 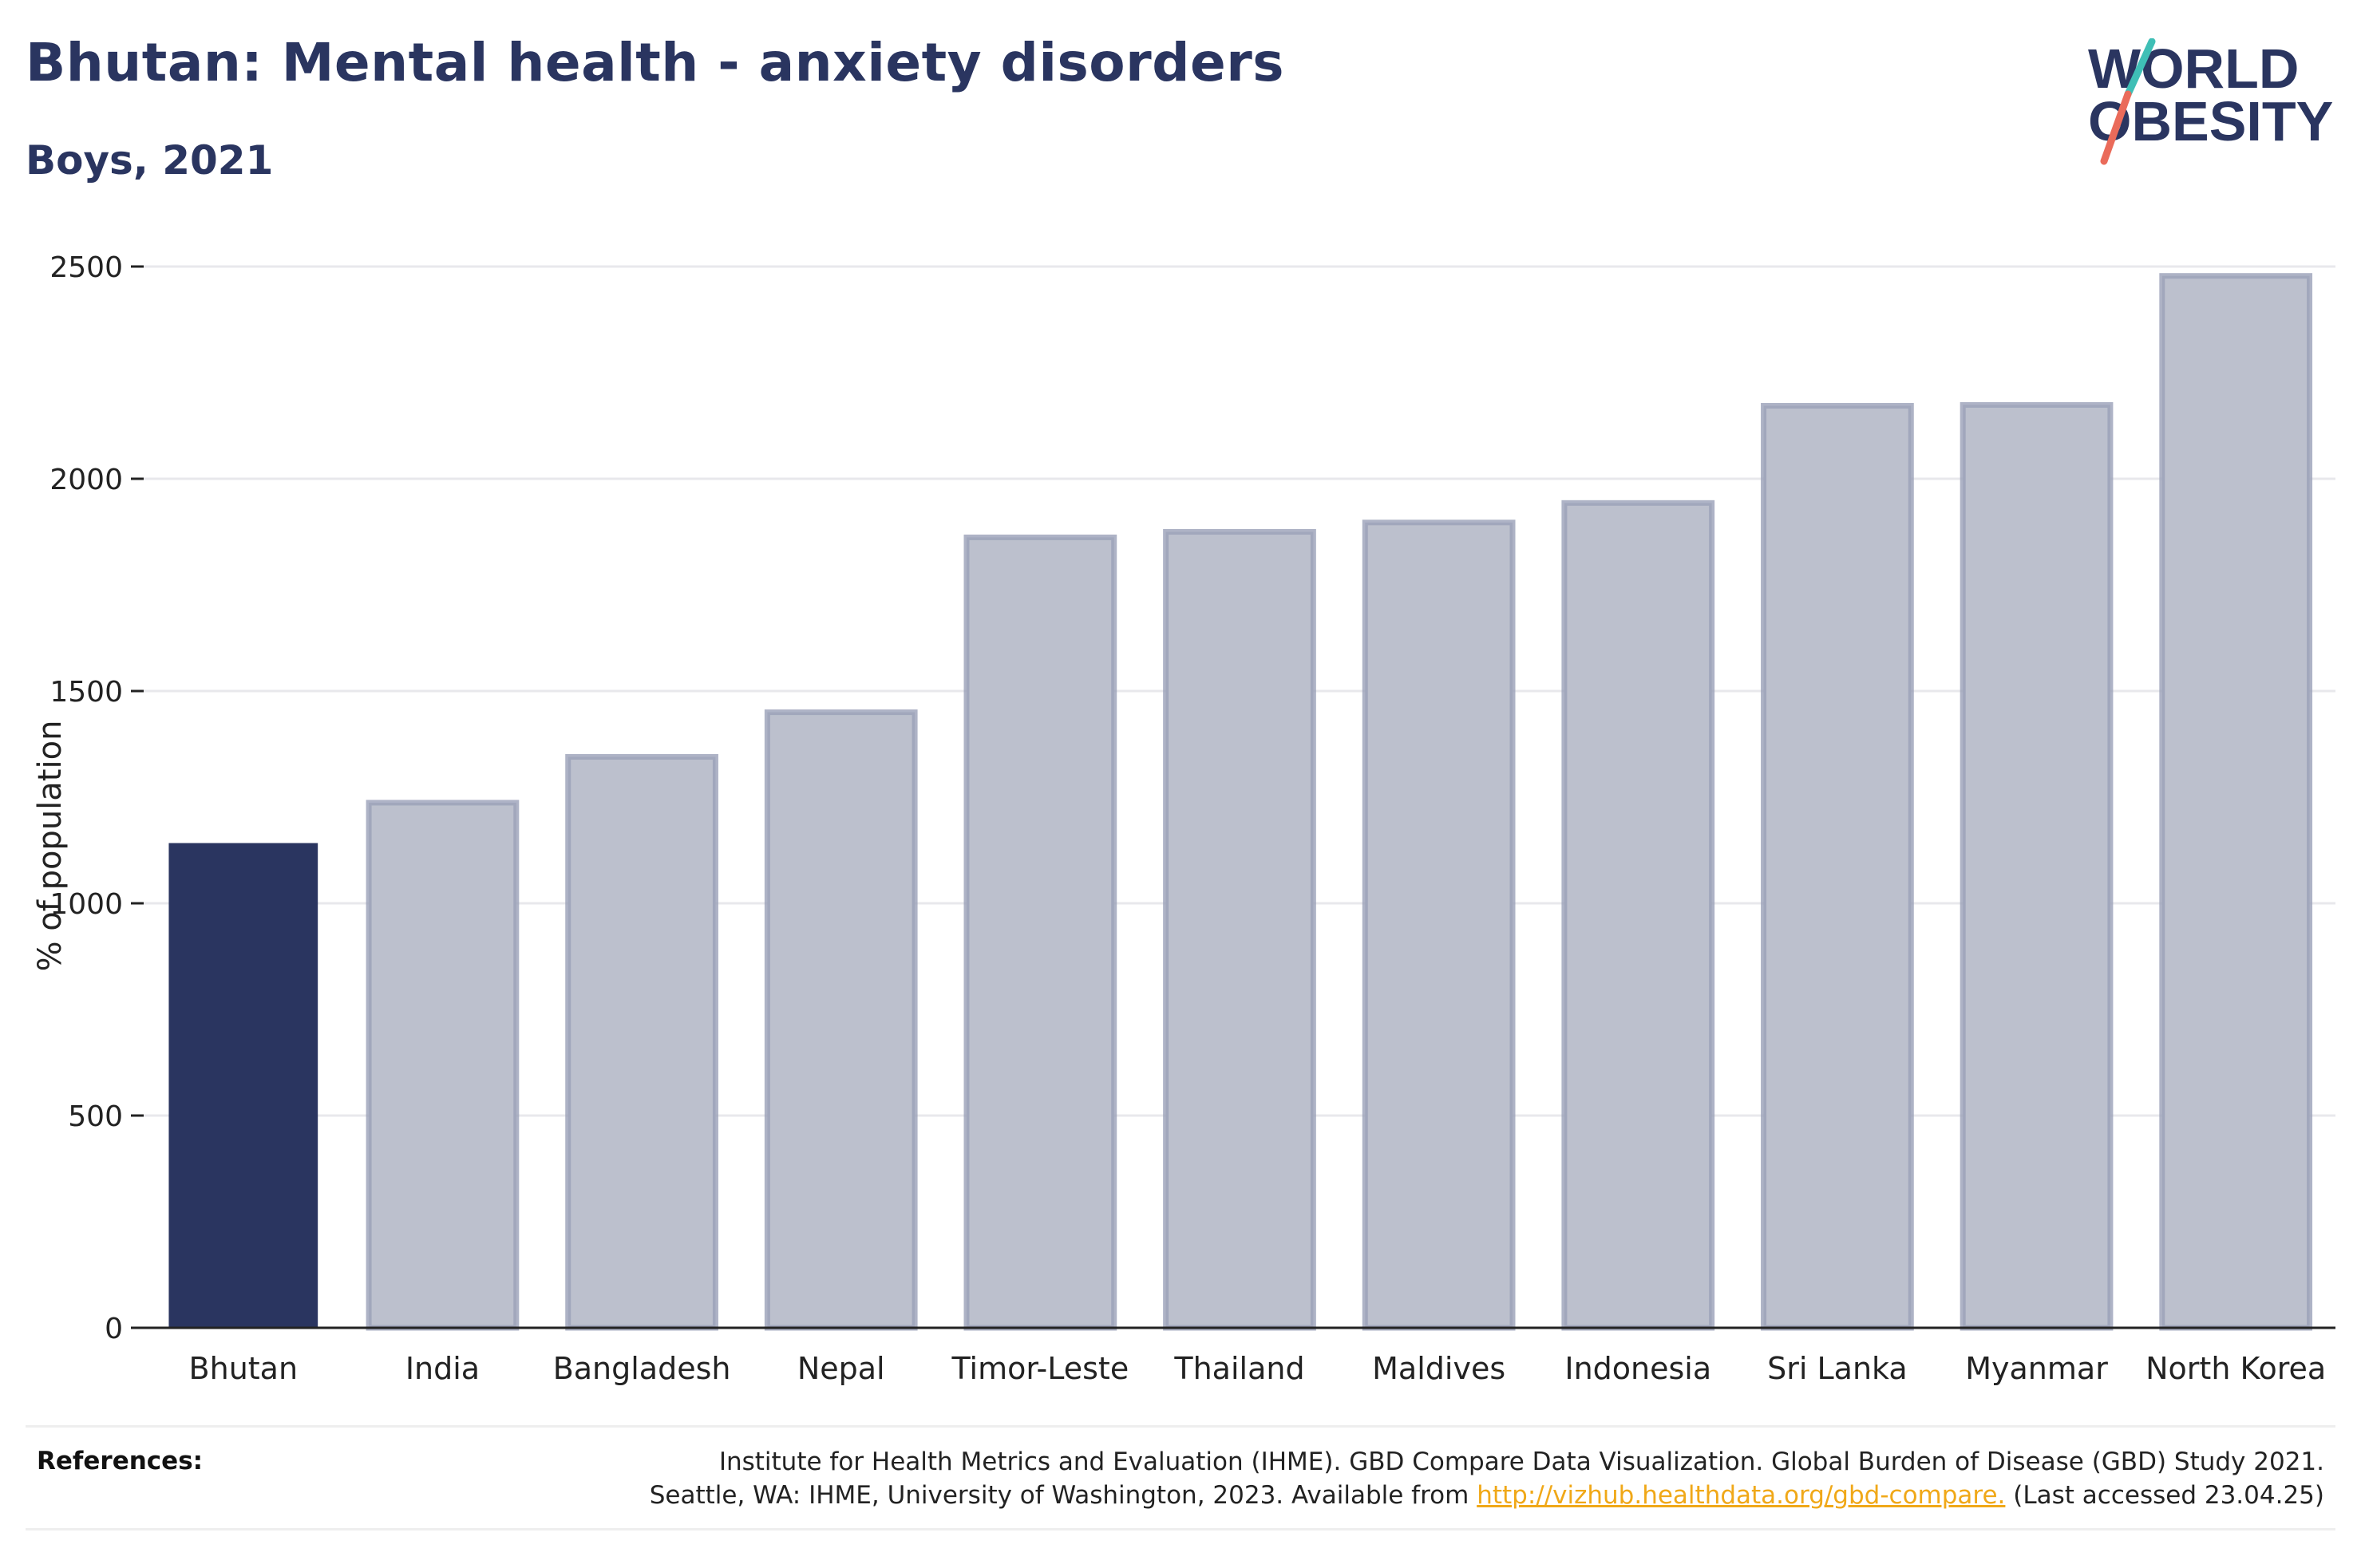 What do you see at coordinates (1637, 1368) in the screenshot?
I see `x-tick-label: Indonesia` at bounding box center [1637, 1368].